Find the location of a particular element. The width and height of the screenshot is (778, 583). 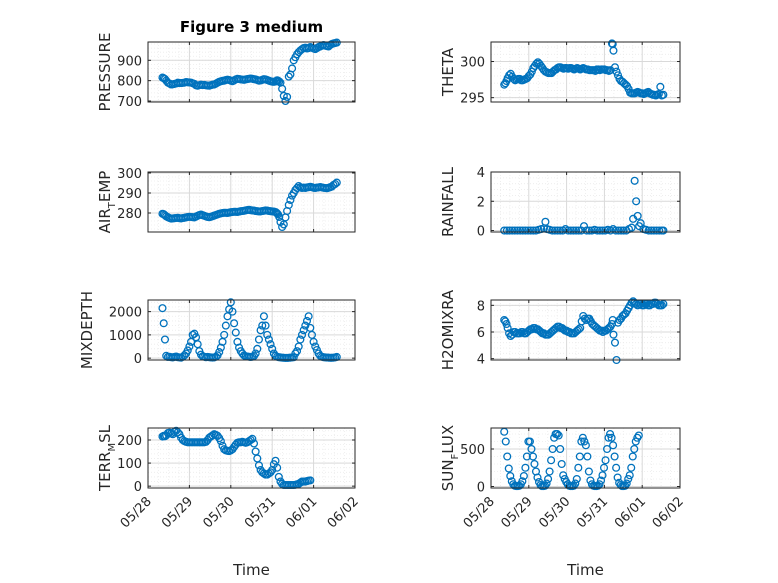

x-tick-label: 06/01 is located at coordinates (630, 512).